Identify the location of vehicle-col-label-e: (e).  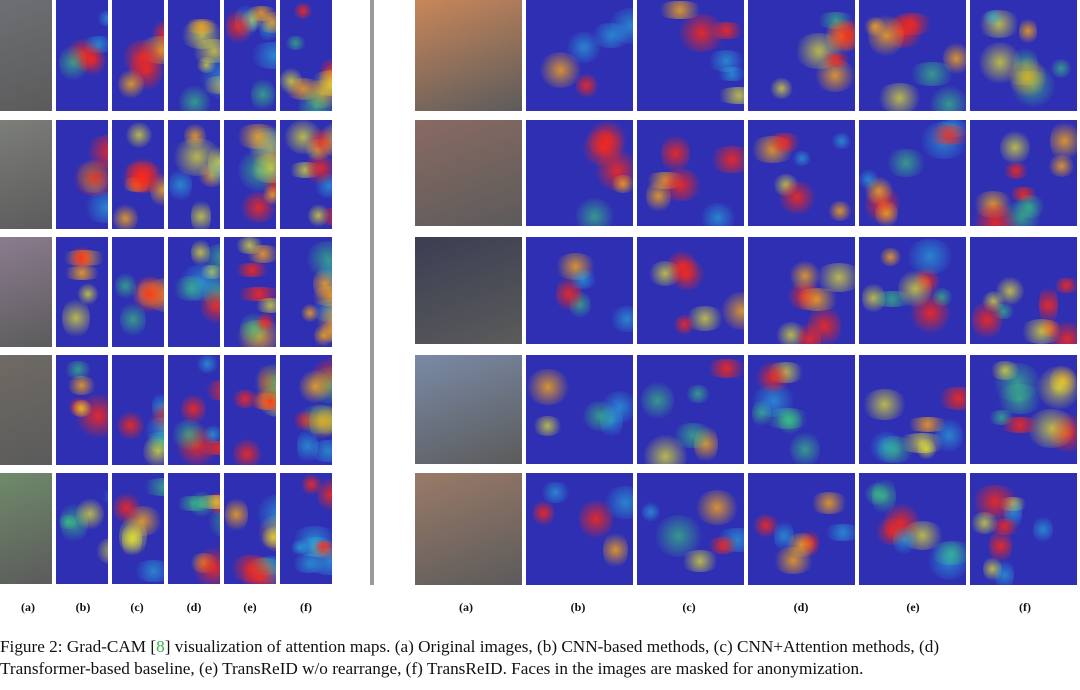
(913, 607).